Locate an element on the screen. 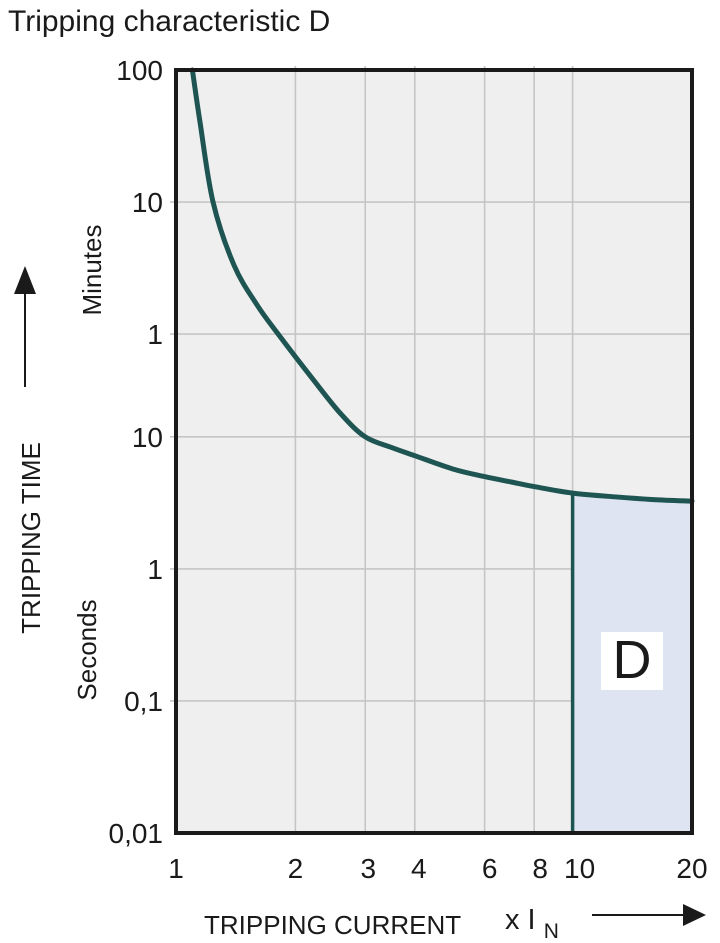  y-unit-minutes: Minutes is located at coordinates (92, 269).